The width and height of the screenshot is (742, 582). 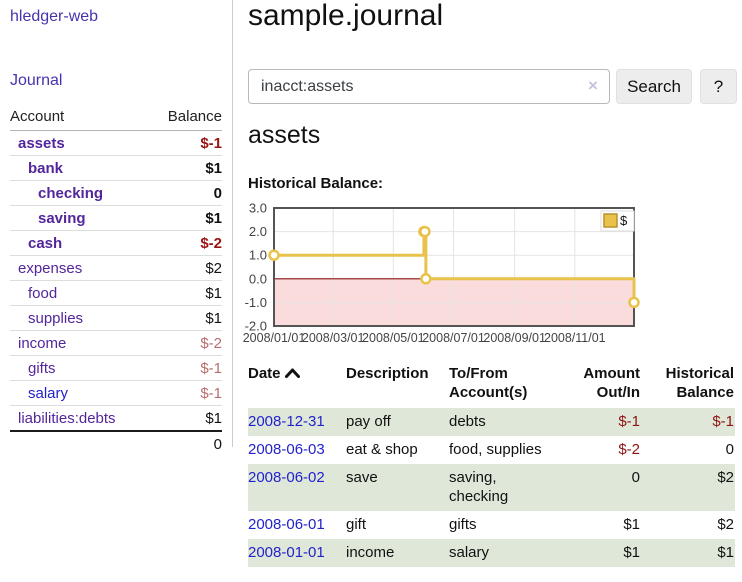 What do you see at coordinates (286, 524) in the screenshot?
I see `transaction-date-link: 2008-06-01` at bounding box center [286, 524].